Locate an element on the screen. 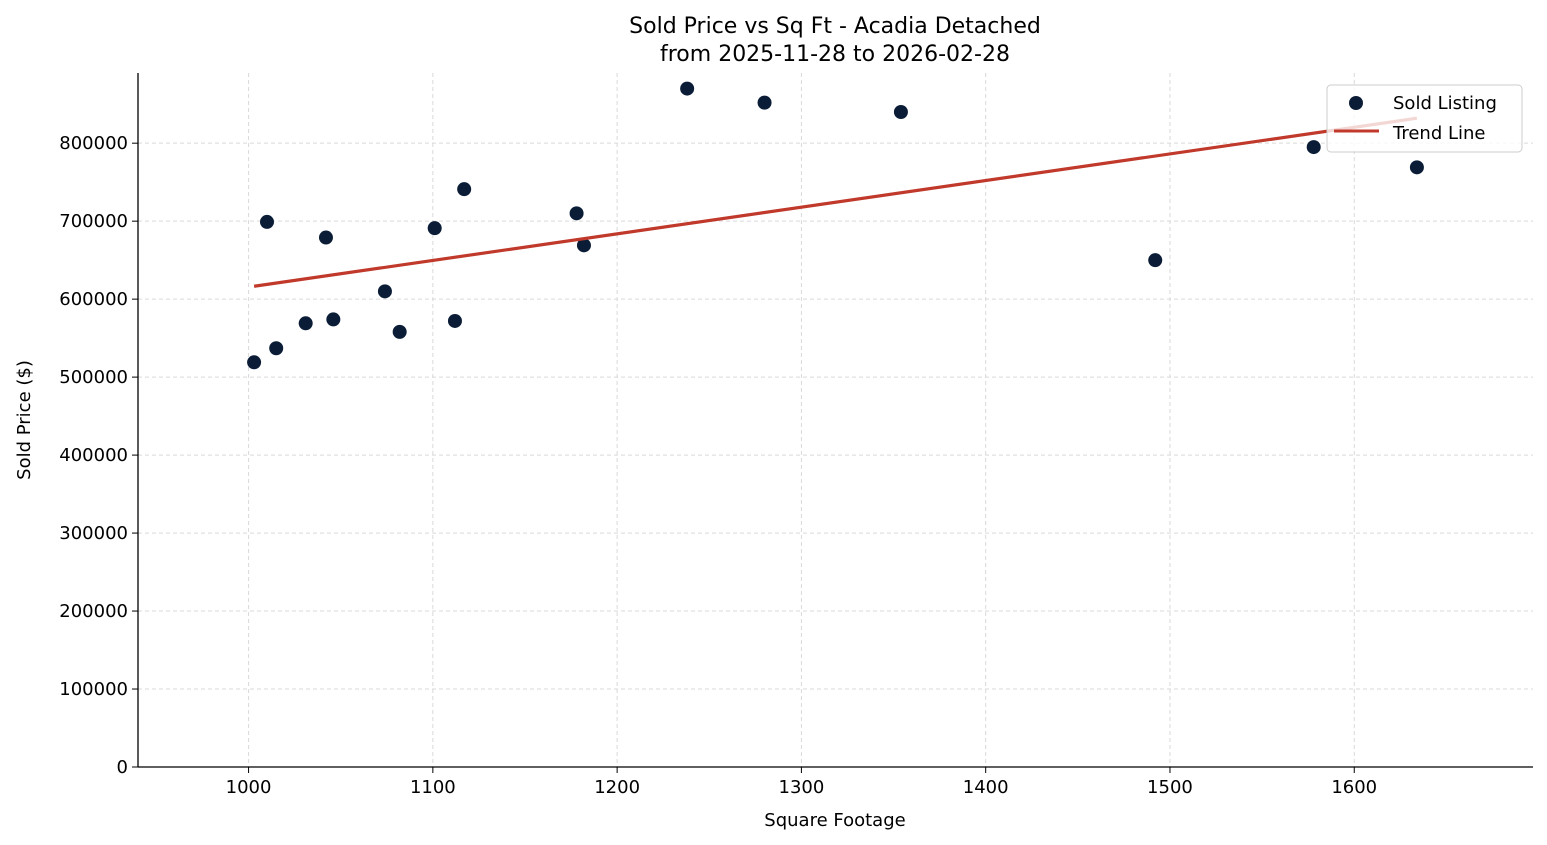  x-axis-ticks: 1000 1100 1200 1300 1400 1500 1600 is located at coordinates (801, 782).